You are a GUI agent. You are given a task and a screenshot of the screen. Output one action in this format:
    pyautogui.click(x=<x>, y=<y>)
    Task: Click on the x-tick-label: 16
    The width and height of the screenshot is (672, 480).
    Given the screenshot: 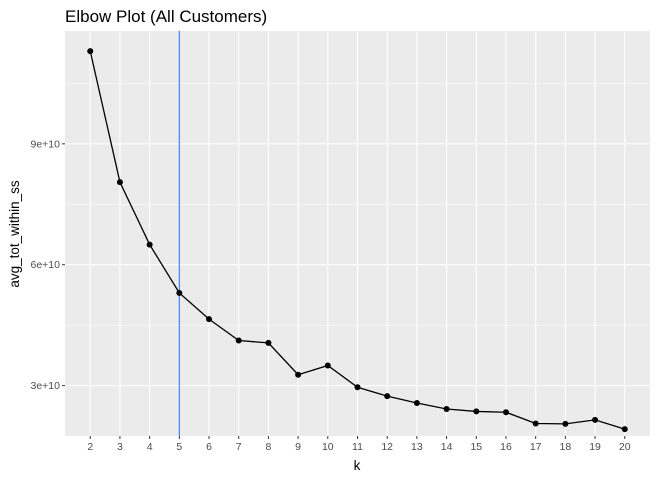 What is the action you would take?
    pyautogui.click(x=506, y=447)
    